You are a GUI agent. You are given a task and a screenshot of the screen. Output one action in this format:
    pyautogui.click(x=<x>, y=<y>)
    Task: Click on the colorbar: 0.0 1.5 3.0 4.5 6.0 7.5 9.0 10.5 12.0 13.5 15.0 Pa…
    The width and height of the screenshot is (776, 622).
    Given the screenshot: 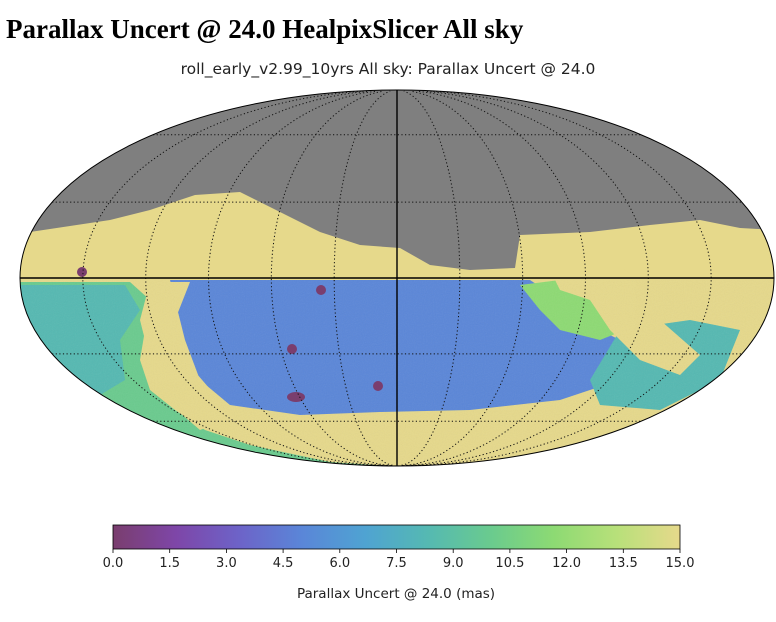 What is the action you would take?
    pyautogui.click(x=399, y=563)
    